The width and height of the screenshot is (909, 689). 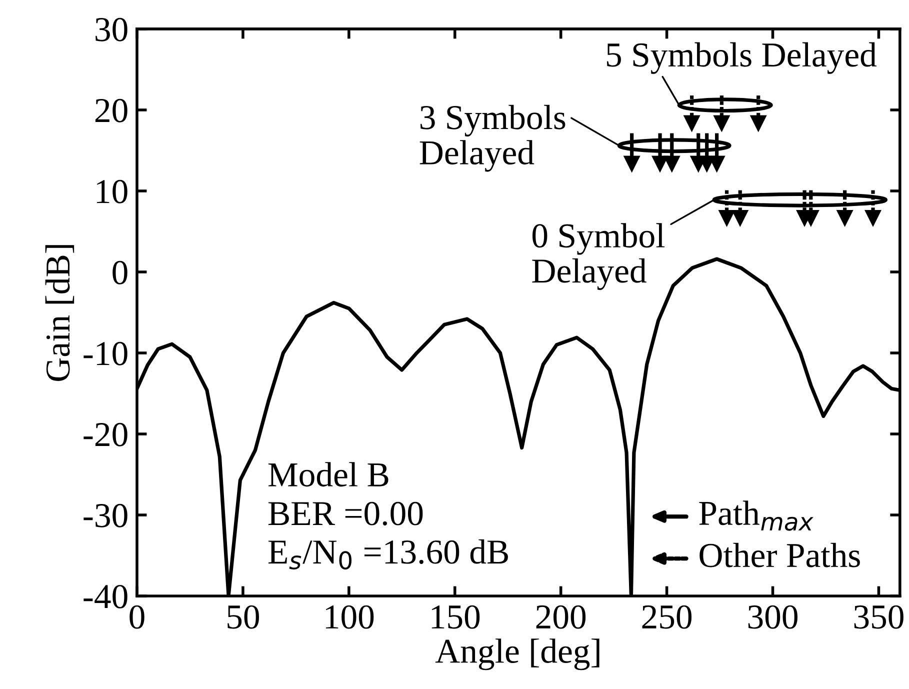 What do you see at coordinates (120, 272) in the screenshot?
I see `y-tick-label: 0` at bounding box center [120, 272].